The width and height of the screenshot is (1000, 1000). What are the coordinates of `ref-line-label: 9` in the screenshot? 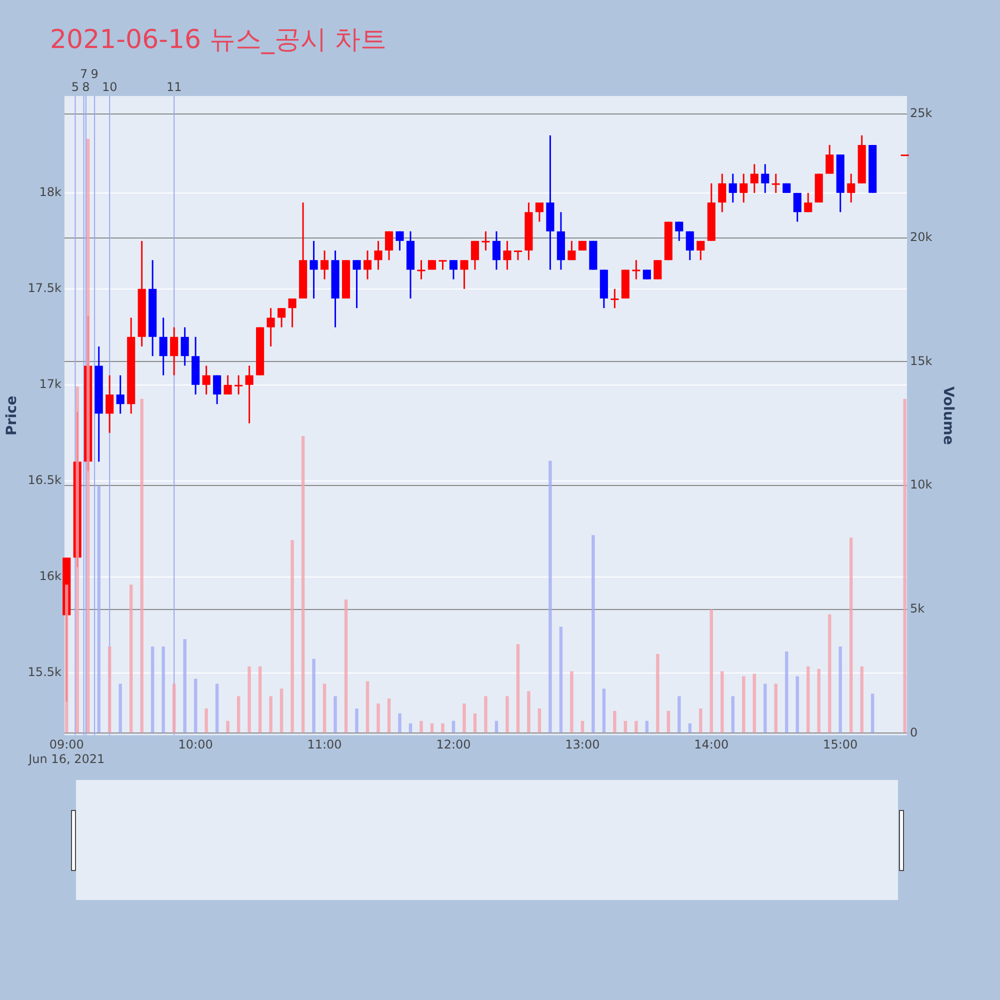 It's located at (94, 74).